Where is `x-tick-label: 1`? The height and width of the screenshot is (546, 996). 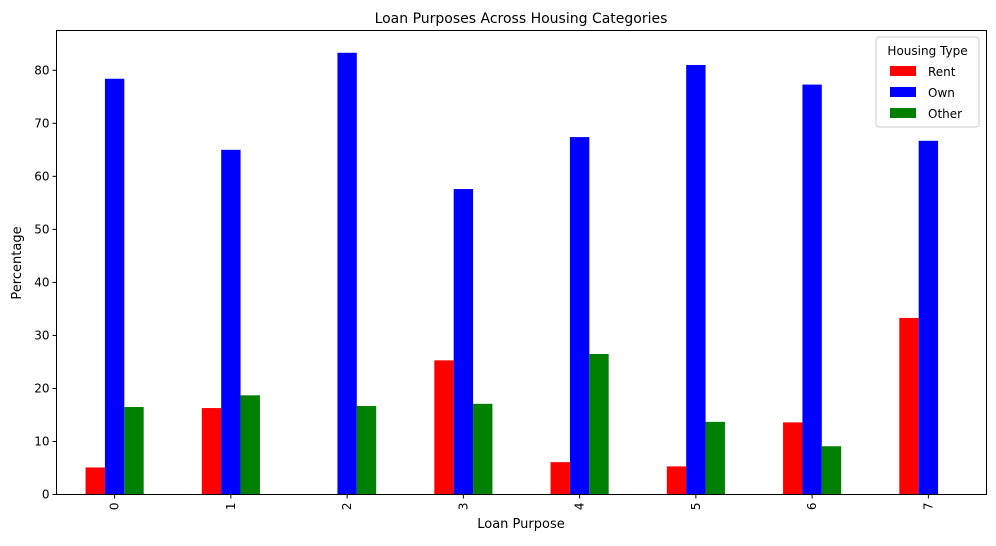
x-tick-label: 1 is located at coordinates (231, 507).